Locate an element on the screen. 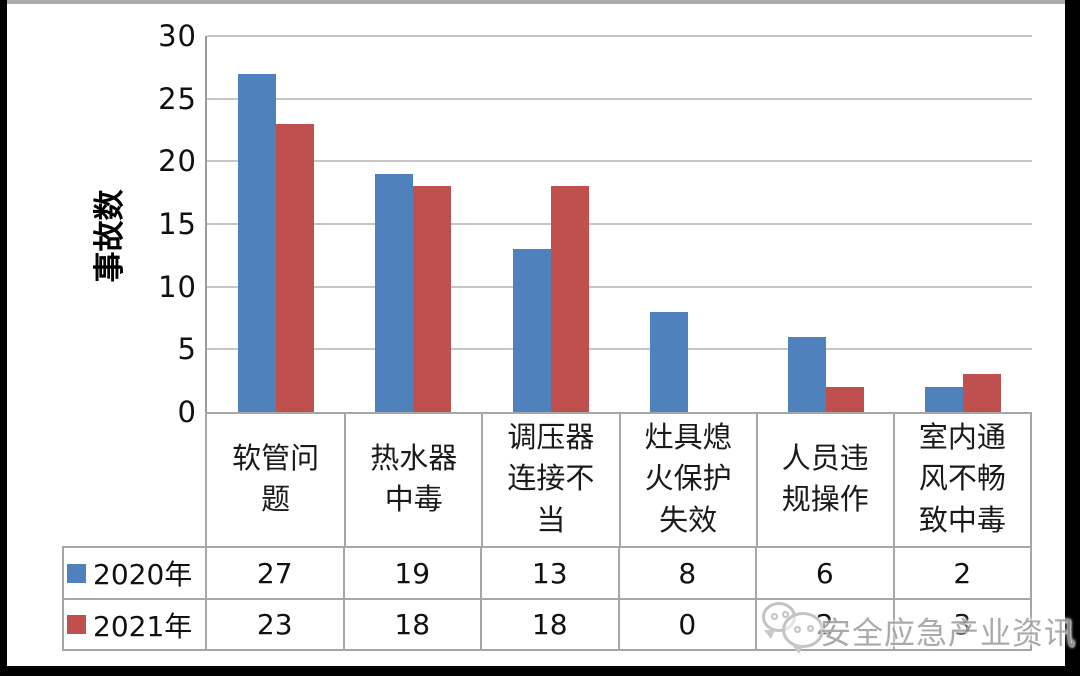  category-label: 调压器连接不当 is located at coordinates (549, 480).